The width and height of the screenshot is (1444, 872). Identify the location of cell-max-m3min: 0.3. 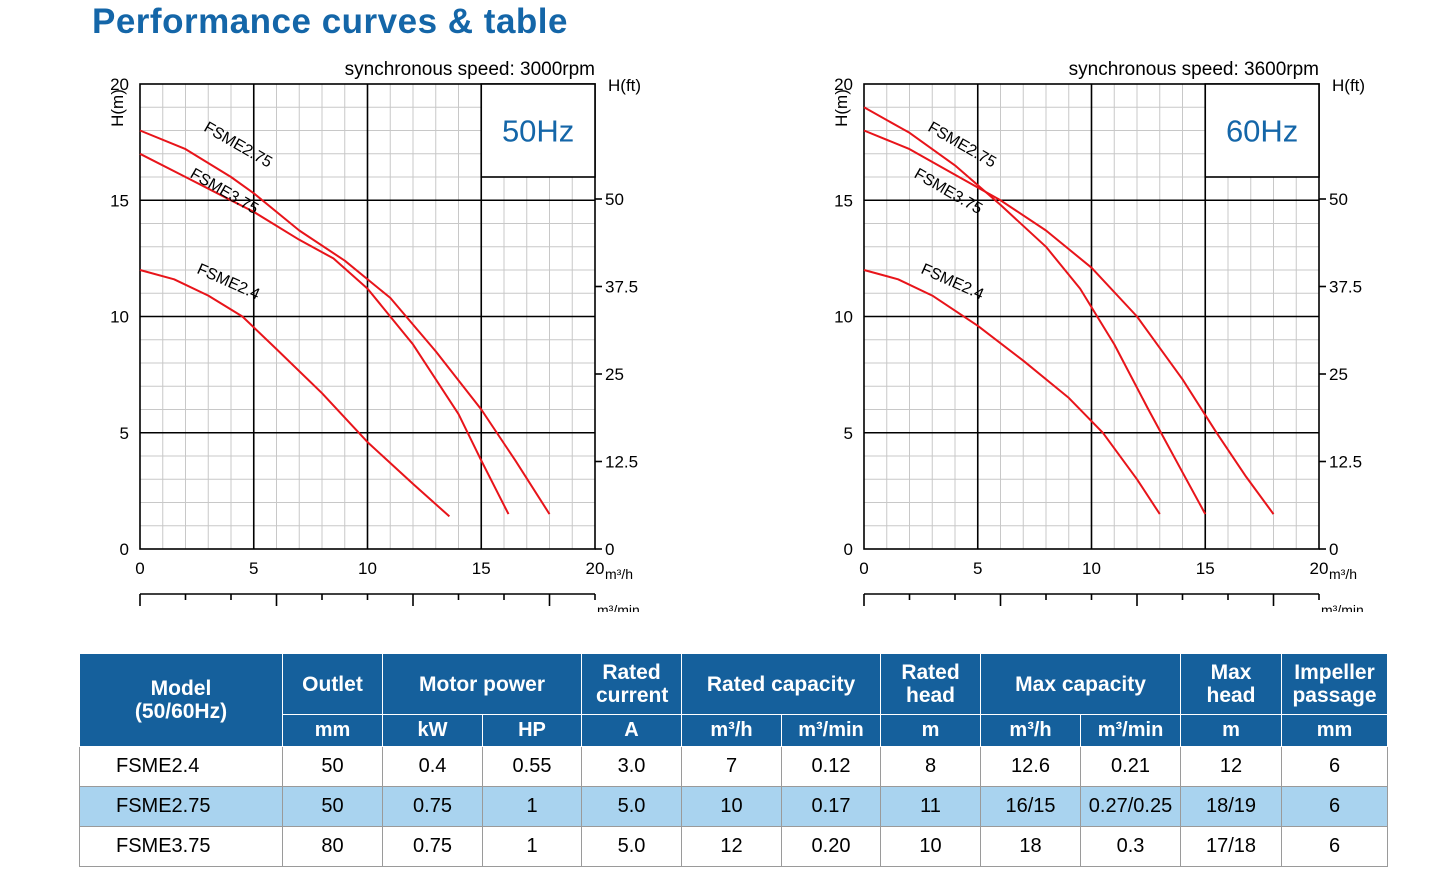
(1131, 846).